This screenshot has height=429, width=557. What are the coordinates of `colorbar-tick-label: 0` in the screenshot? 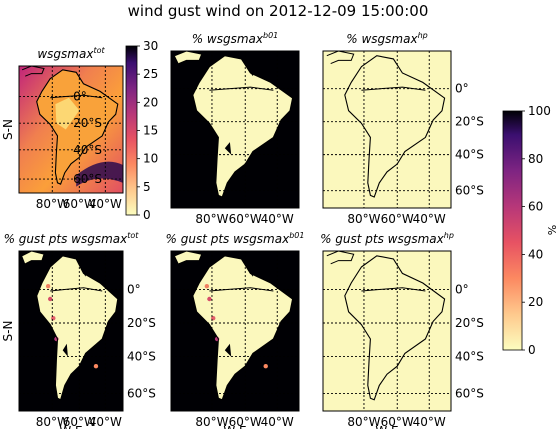 It's located at (147, 215).